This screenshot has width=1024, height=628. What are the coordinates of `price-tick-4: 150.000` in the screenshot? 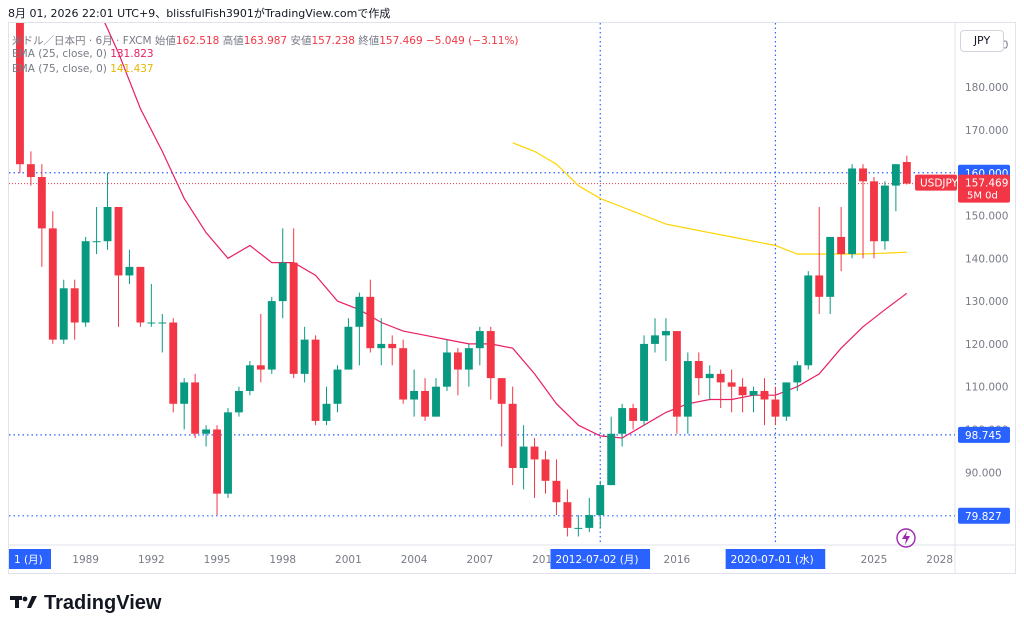 It's located at (986, 217).